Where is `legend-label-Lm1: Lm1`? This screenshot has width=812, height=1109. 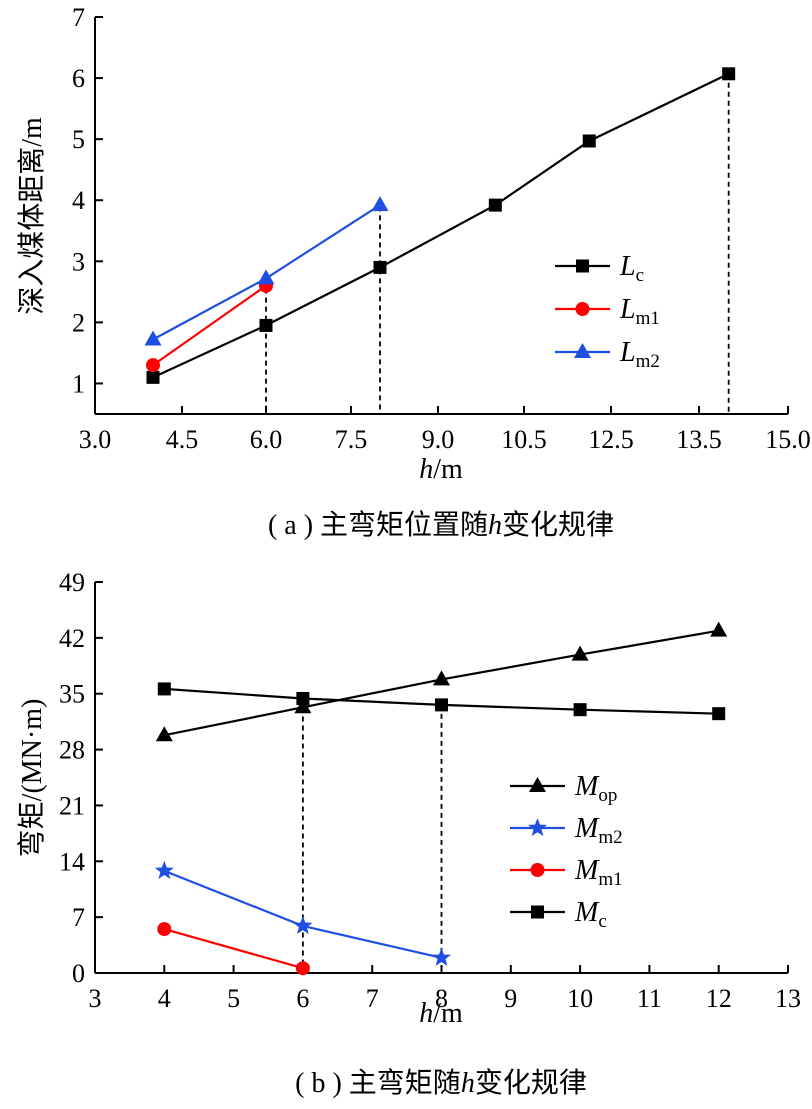
legend-label-Lm1: Lm1 is located at coordinates (639, 311).